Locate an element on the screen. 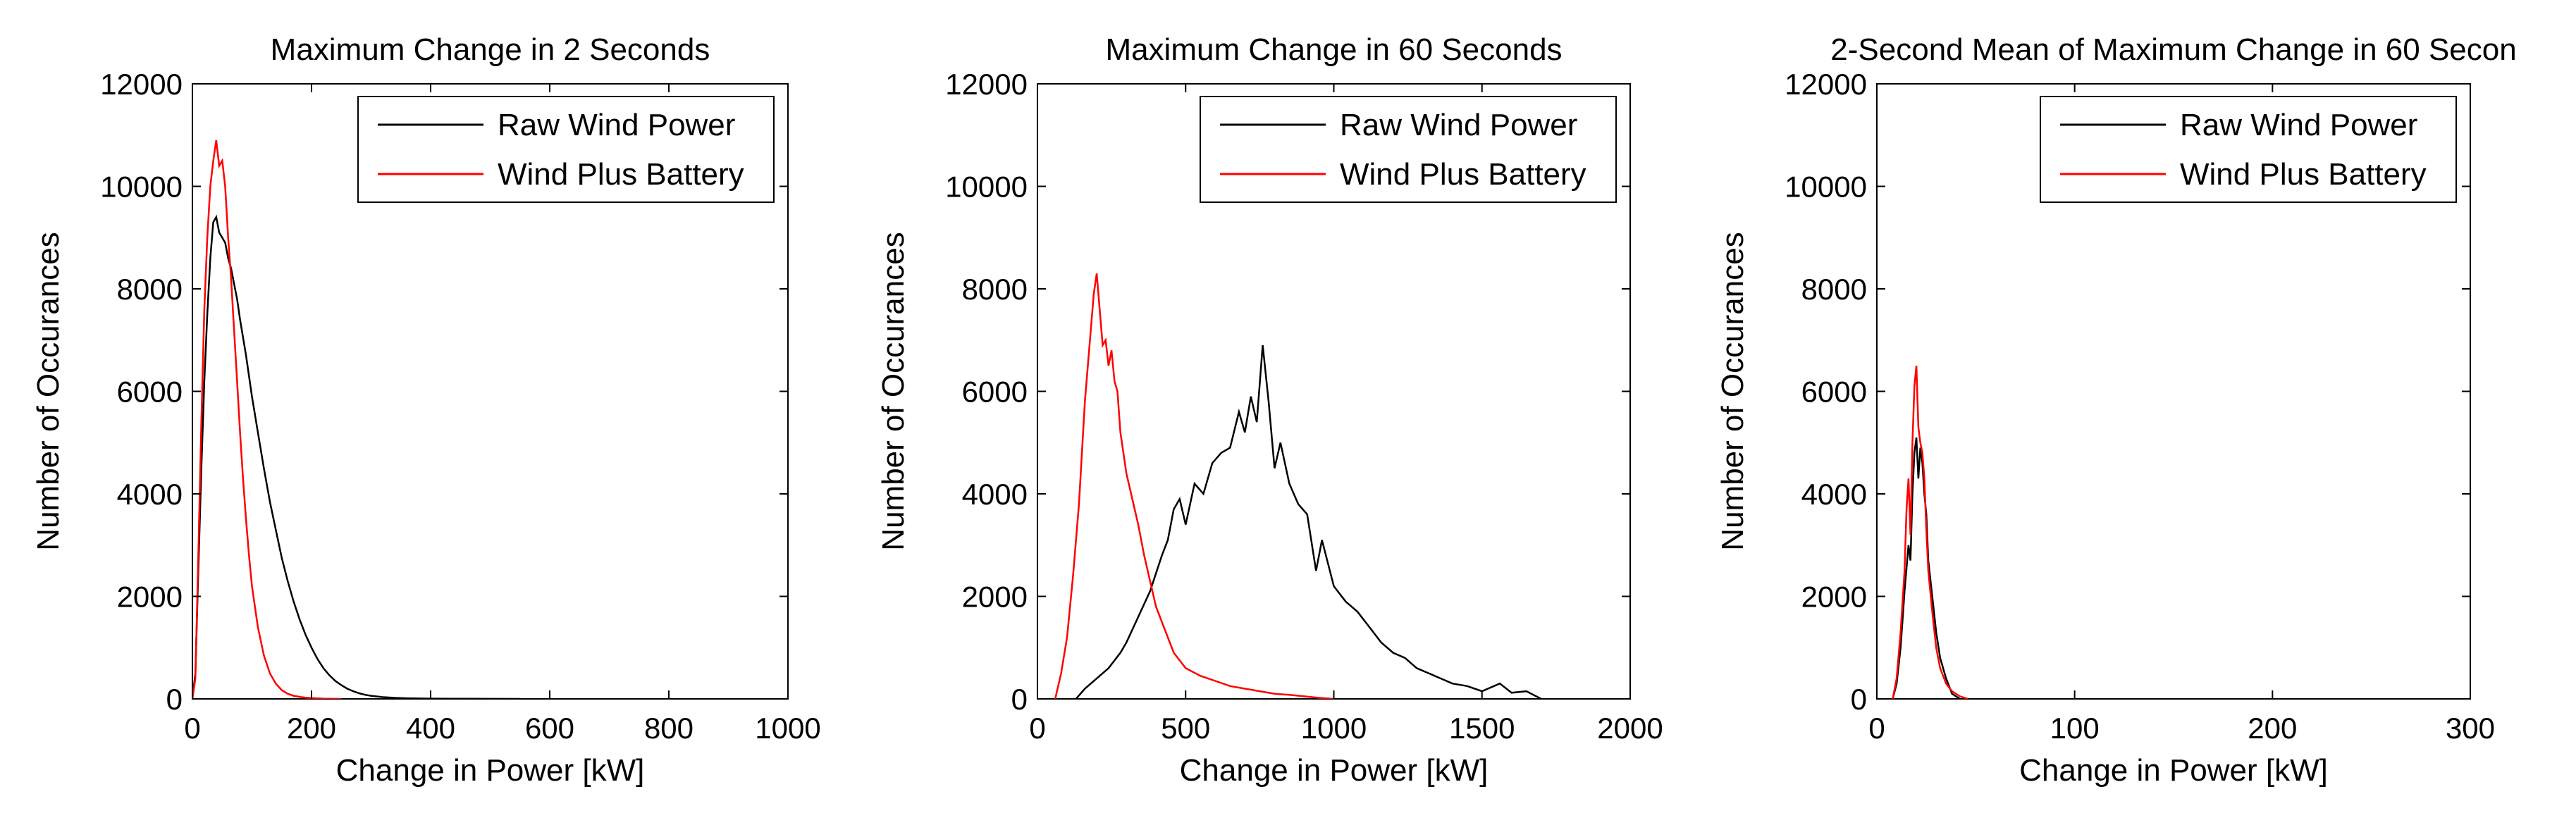 The height and width of the screenshot is (825, 2576). x-tick-label: 300 is located at coordinates (2470, 728).